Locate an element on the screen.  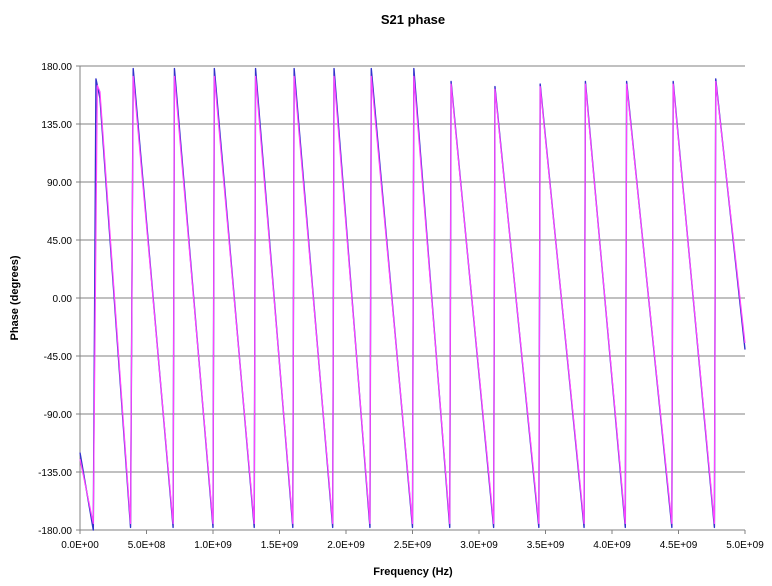
x-tick-label-0: 0.0E+00 is located at coordinates (80, 545).